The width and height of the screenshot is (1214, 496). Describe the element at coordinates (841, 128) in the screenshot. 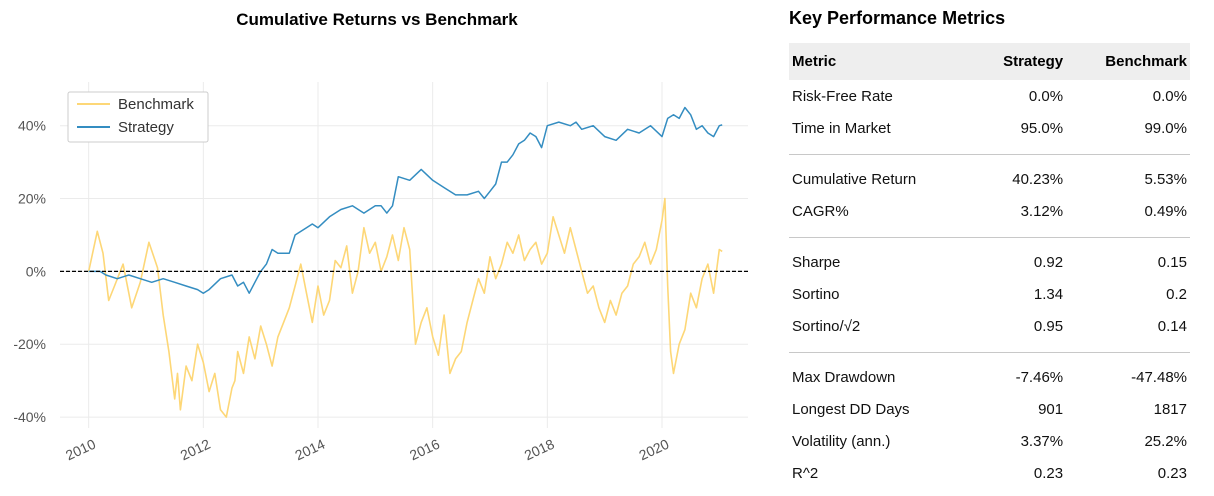

I see `metric-label: Time in Market` at that location.